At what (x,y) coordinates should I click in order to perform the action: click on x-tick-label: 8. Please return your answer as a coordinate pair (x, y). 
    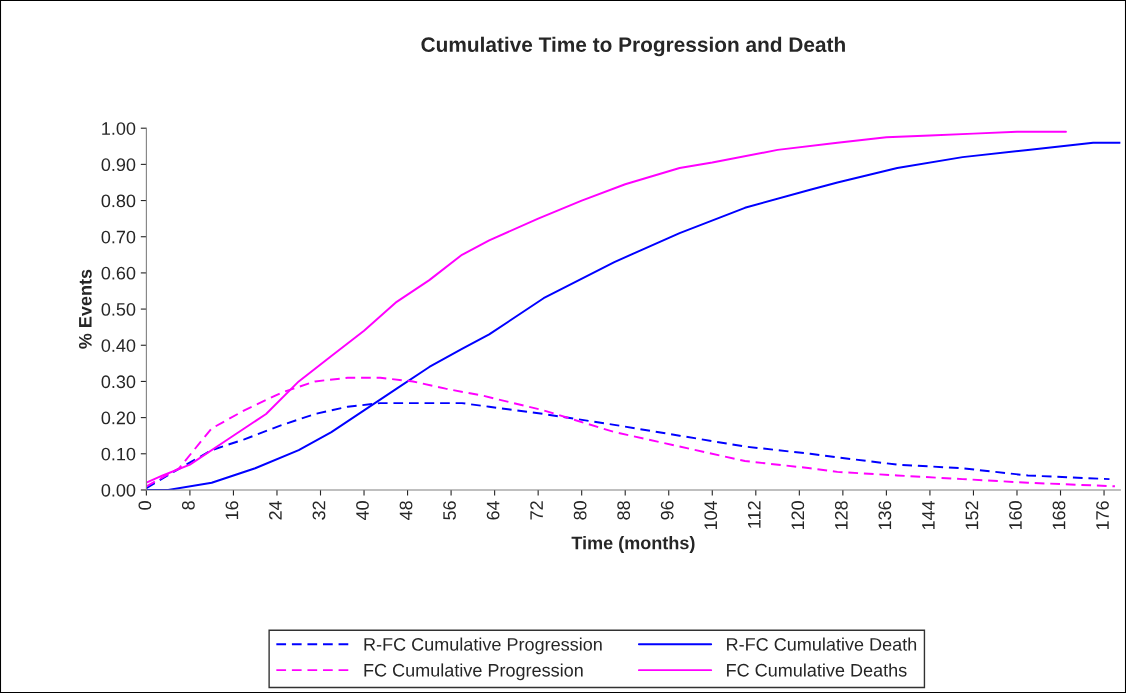
    Looking at the image, I should click on (188, 505).